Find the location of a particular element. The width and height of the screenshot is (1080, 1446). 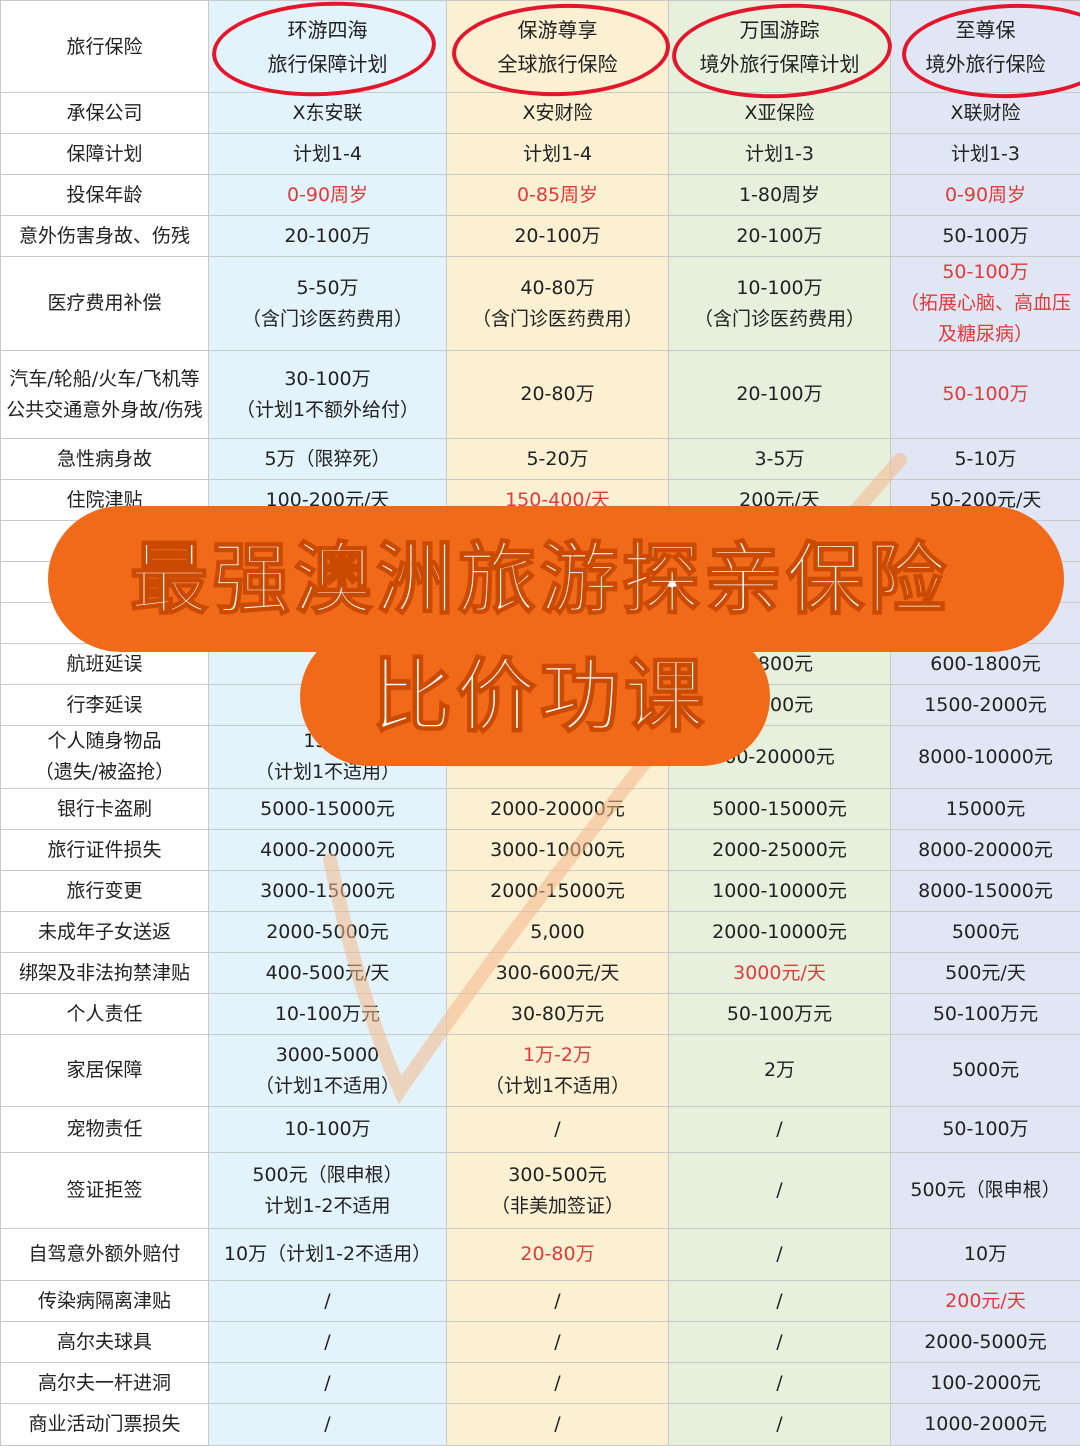

table-cell: 100-200元/天 is located at coordinates (328, 500).